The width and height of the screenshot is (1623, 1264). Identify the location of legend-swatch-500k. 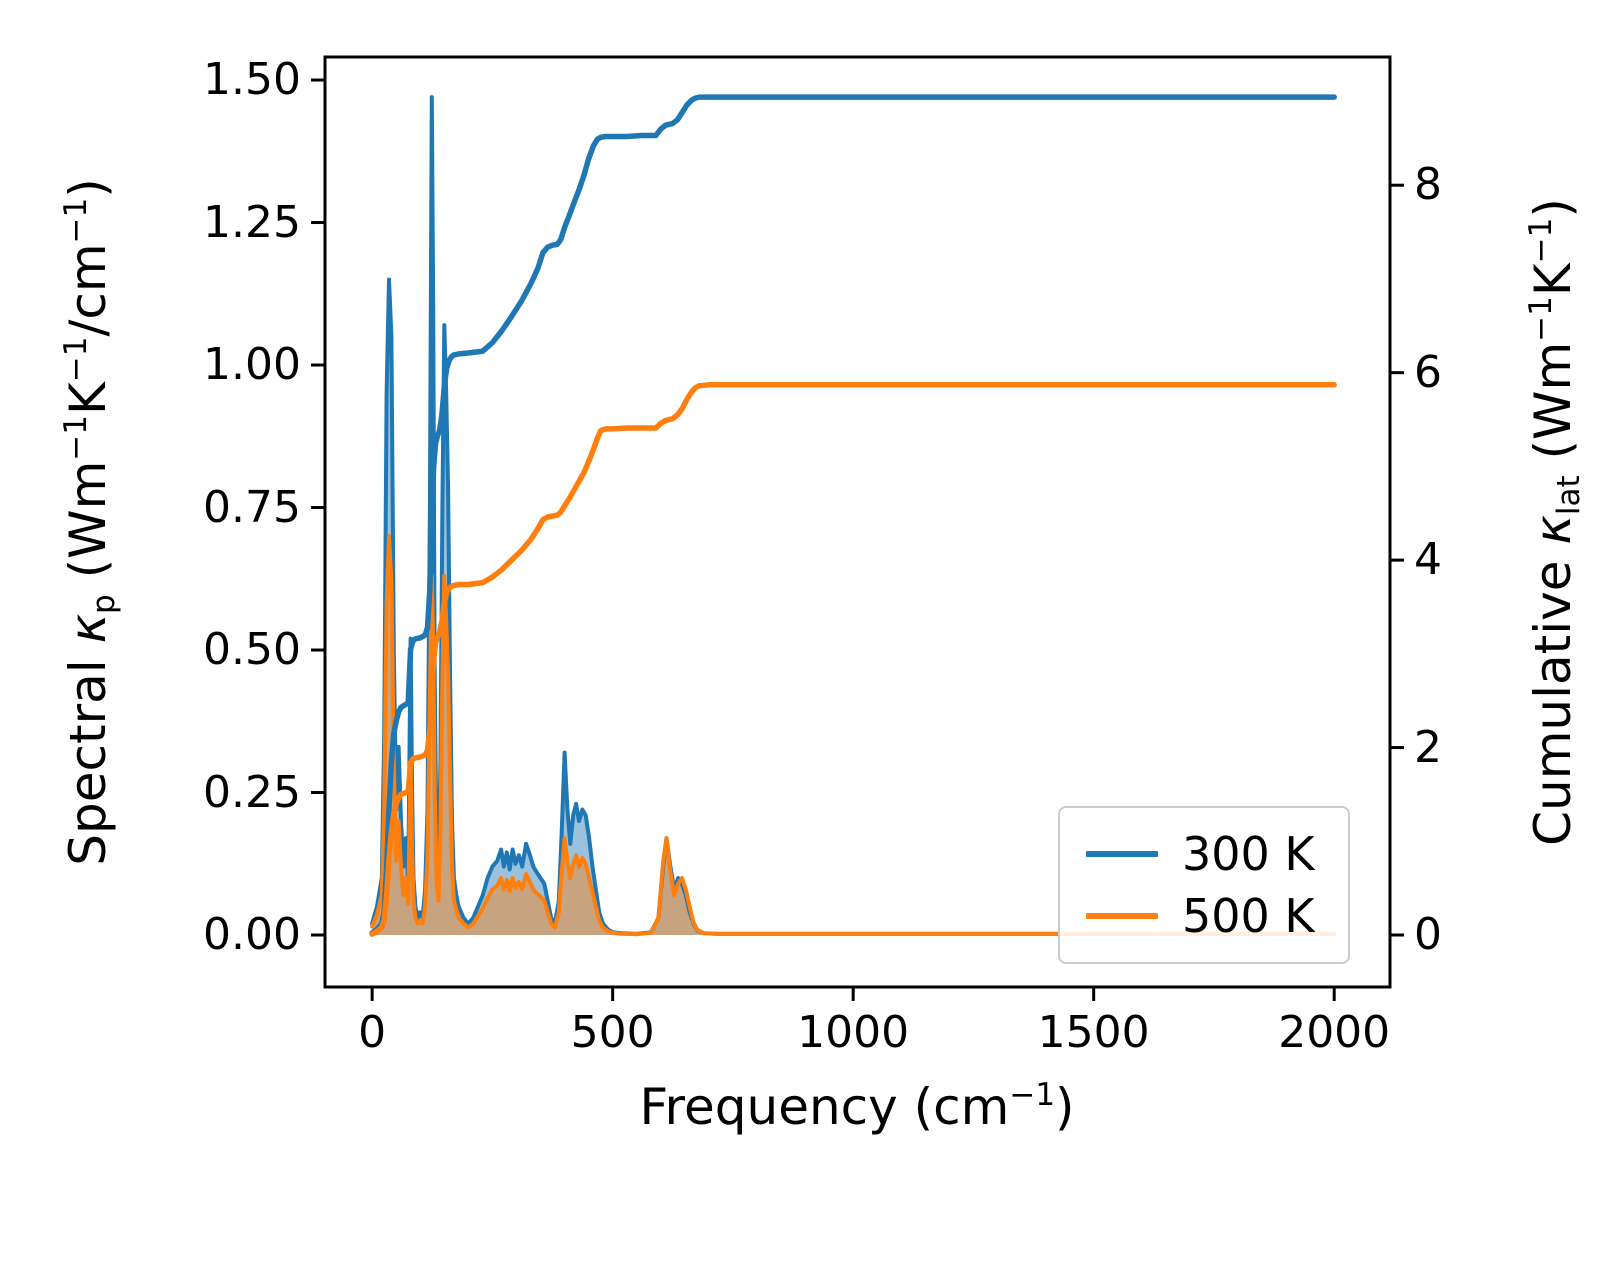
(1122, 915).